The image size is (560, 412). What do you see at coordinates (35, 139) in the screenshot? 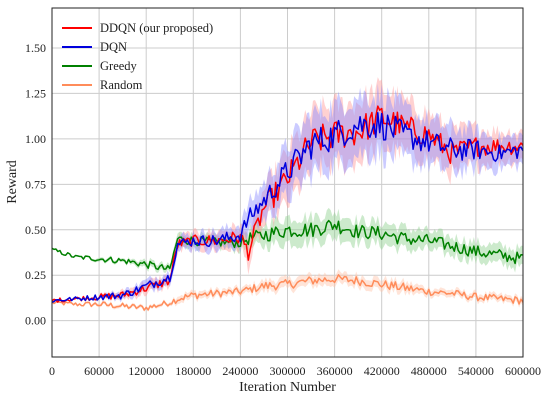
I see `y-tick-label: 1.00` at bounding box center [35, 139].